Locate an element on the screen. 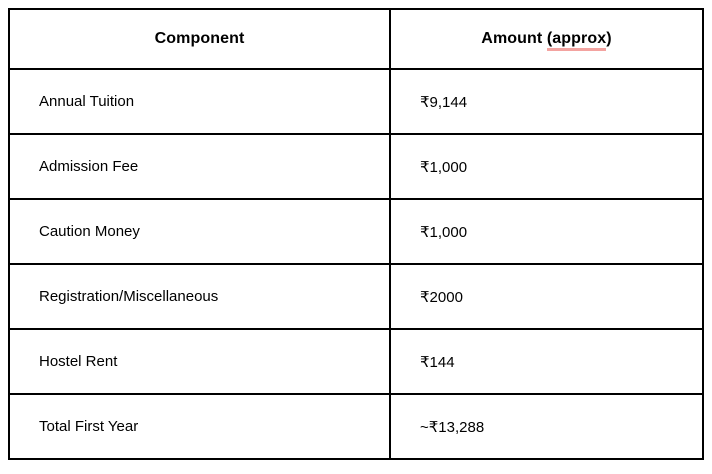 The image size is (712, 474). table-row: Annual Tuition ₹9,144 is located at coordinates (356, 101).